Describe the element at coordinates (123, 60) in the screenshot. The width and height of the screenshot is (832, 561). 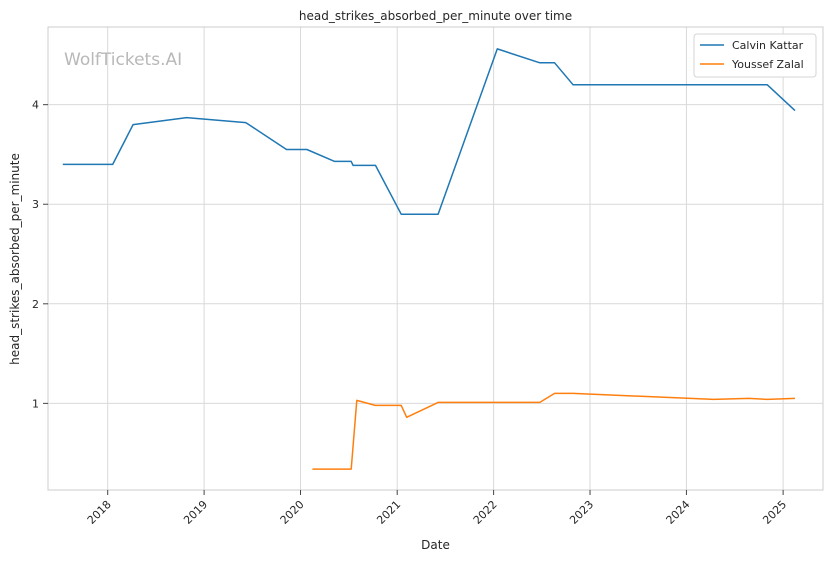
I see `watermark: WolfTickets.AI` at that location.